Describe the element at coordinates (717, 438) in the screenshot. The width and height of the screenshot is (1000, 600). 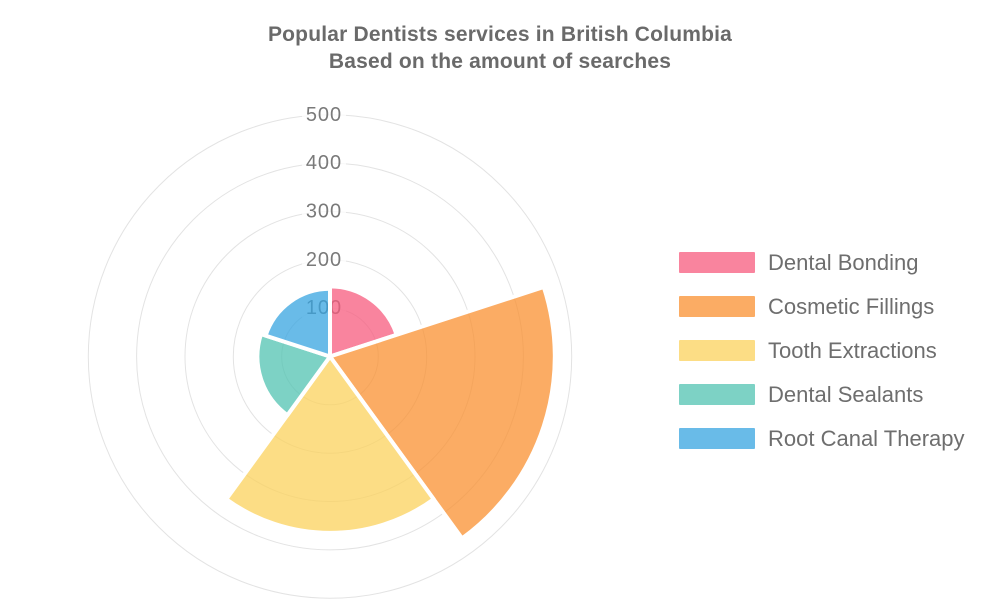
I see `legend-swatch-root-canal-therapy` at that location.